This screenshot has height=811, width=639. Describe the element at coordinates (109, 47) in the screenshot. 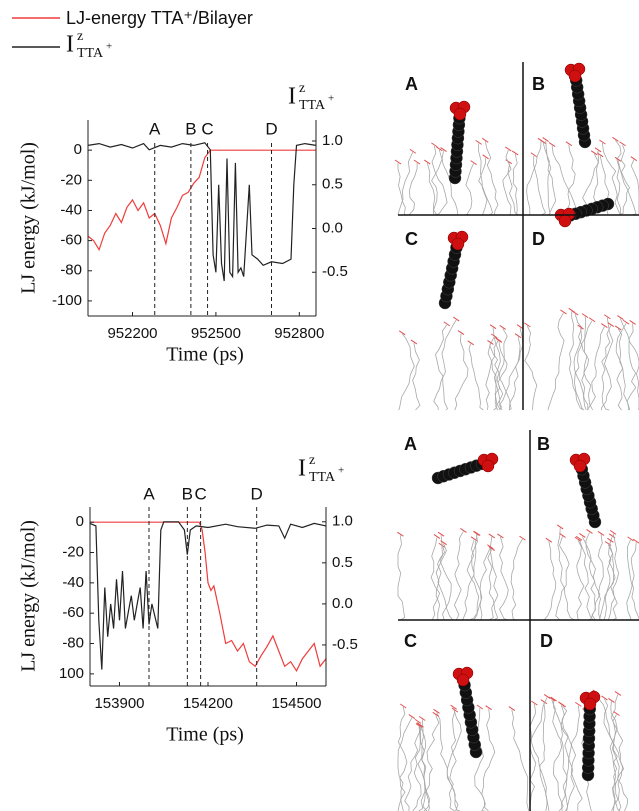

I see `legend-label: +` at that location.